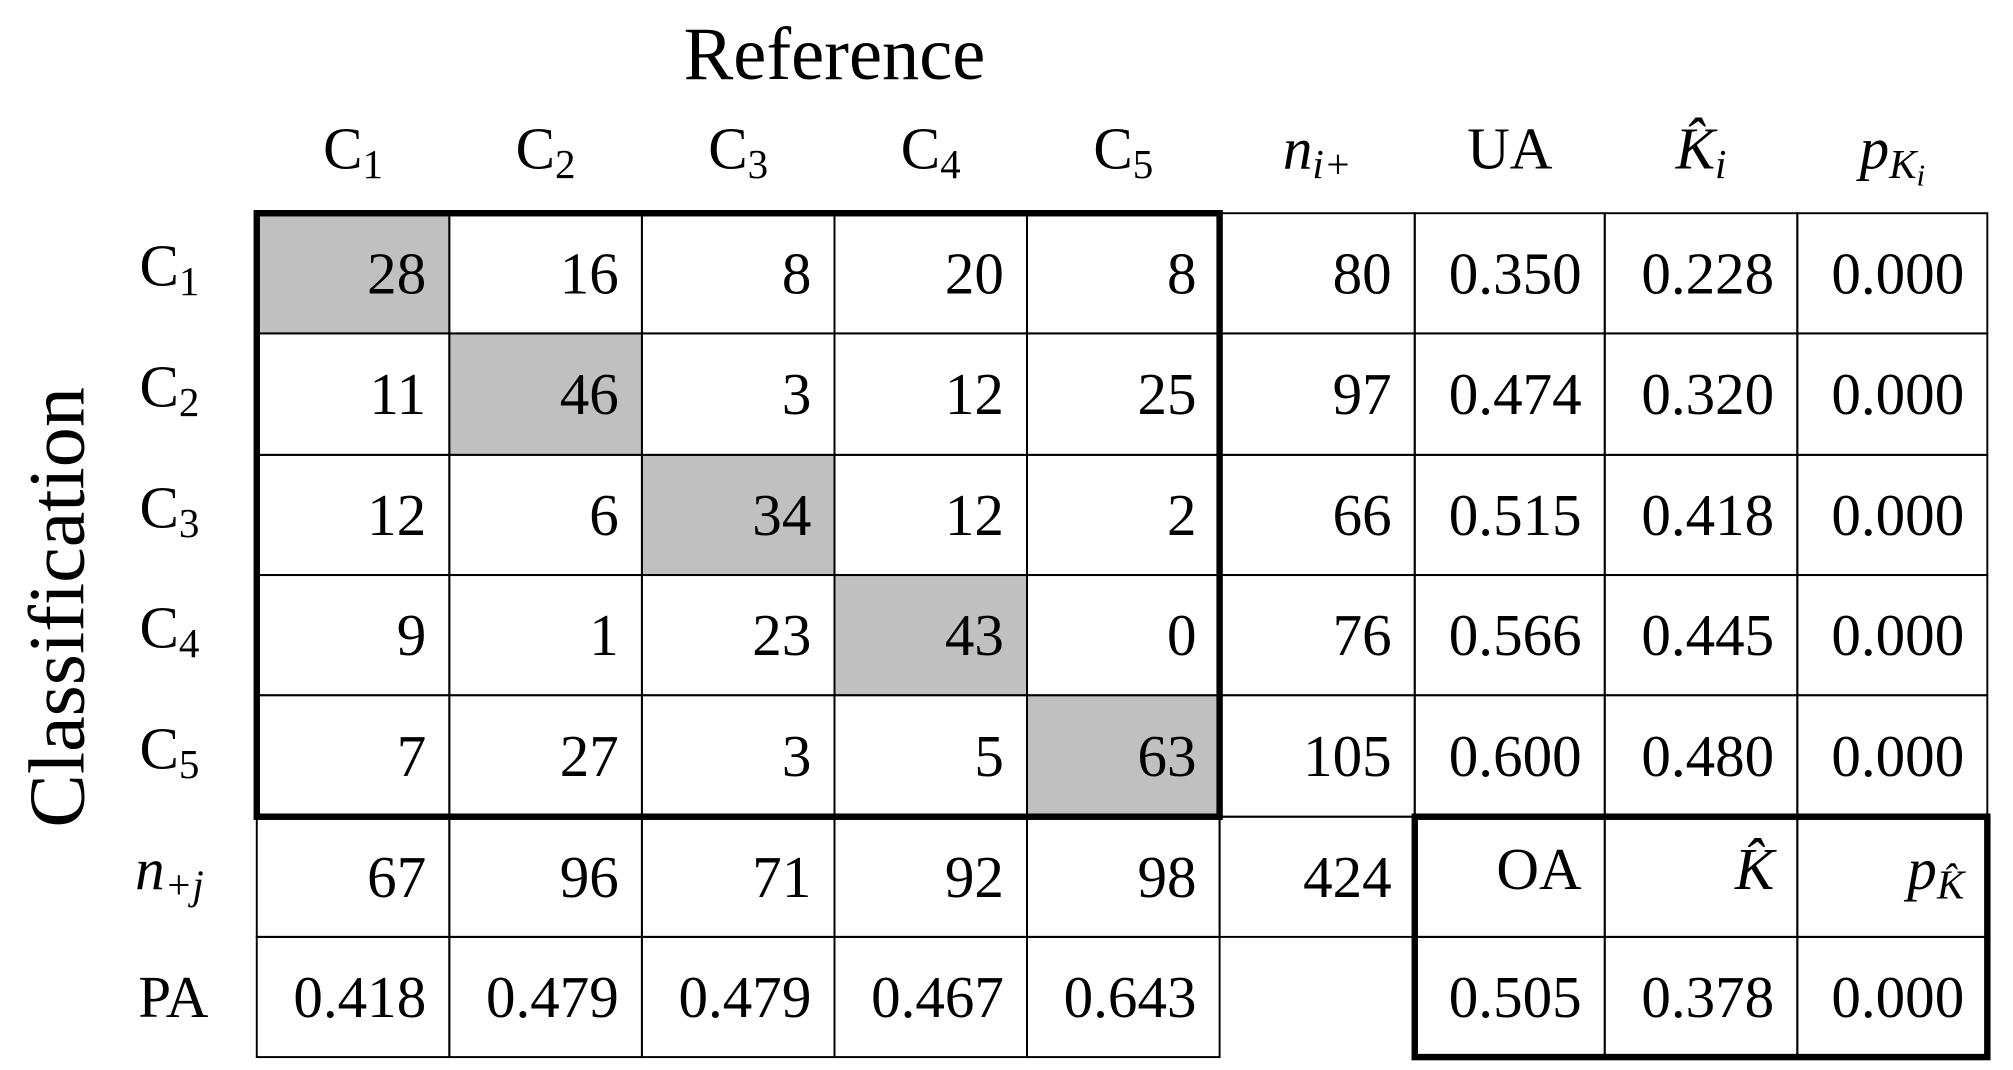 This screenshot has width=2013, height=1070. What do you see at coordinates (989, 756) in the screenshot?
I see `count-cell: 5` at bounding box center [989, 756].